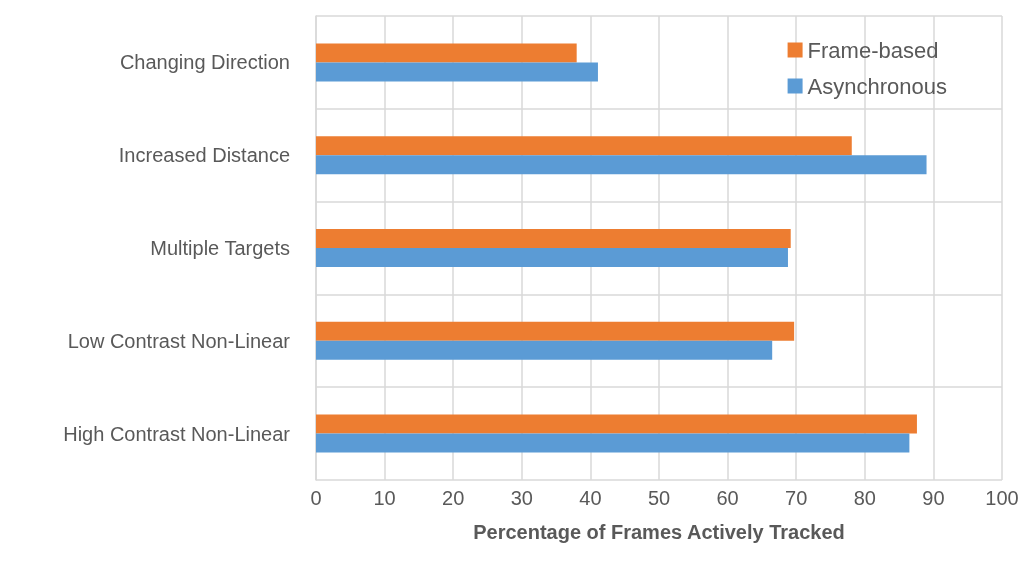 Image resolution: width=1035 pixels, height=580 pixels. What do you see at coordinates (453, 498) in the screenshot?
I see `x-tick-label: 20` at bounding box center [453, 498].